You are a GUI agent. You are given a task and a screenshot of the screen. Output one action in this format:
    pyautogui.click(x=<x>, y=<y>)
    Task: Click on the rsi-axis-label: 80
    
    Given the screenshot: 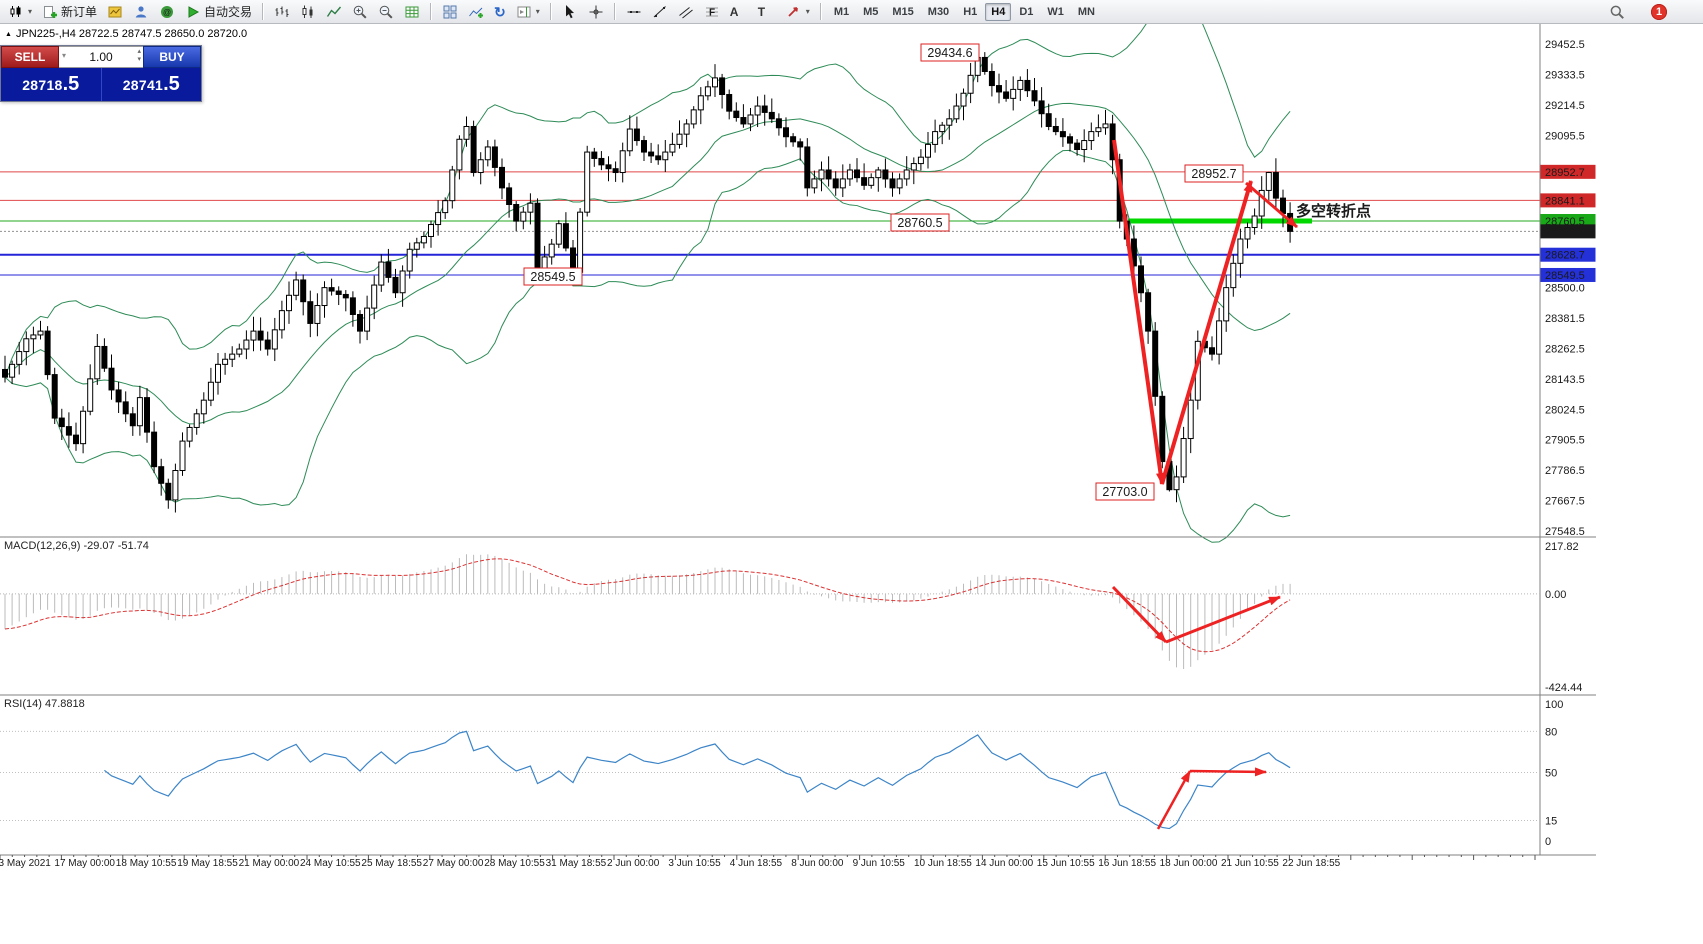 What is the action you would take?
    pyautogui.click(x=1551, y=732)
    